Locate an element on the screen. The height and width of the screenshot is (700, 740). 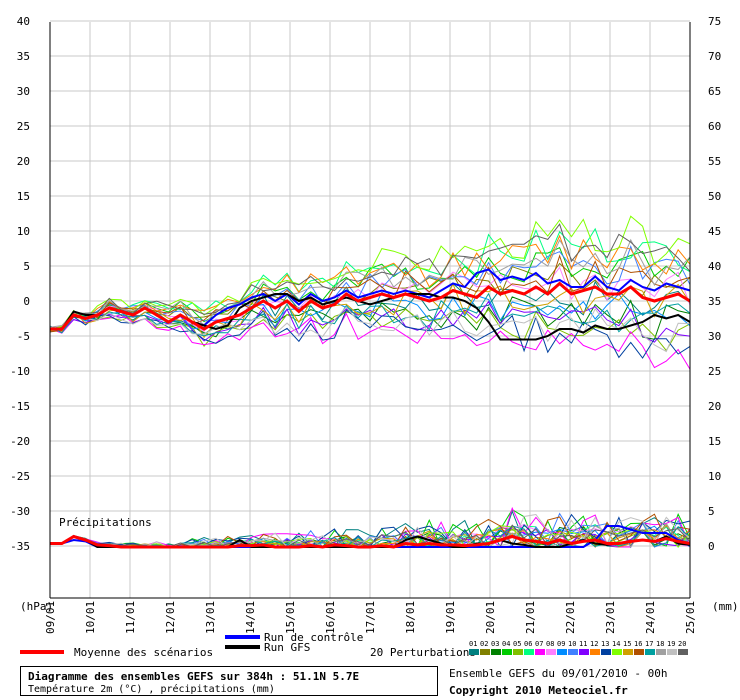
x-tick-label: 21/01 is located at coordinates (530, 617).